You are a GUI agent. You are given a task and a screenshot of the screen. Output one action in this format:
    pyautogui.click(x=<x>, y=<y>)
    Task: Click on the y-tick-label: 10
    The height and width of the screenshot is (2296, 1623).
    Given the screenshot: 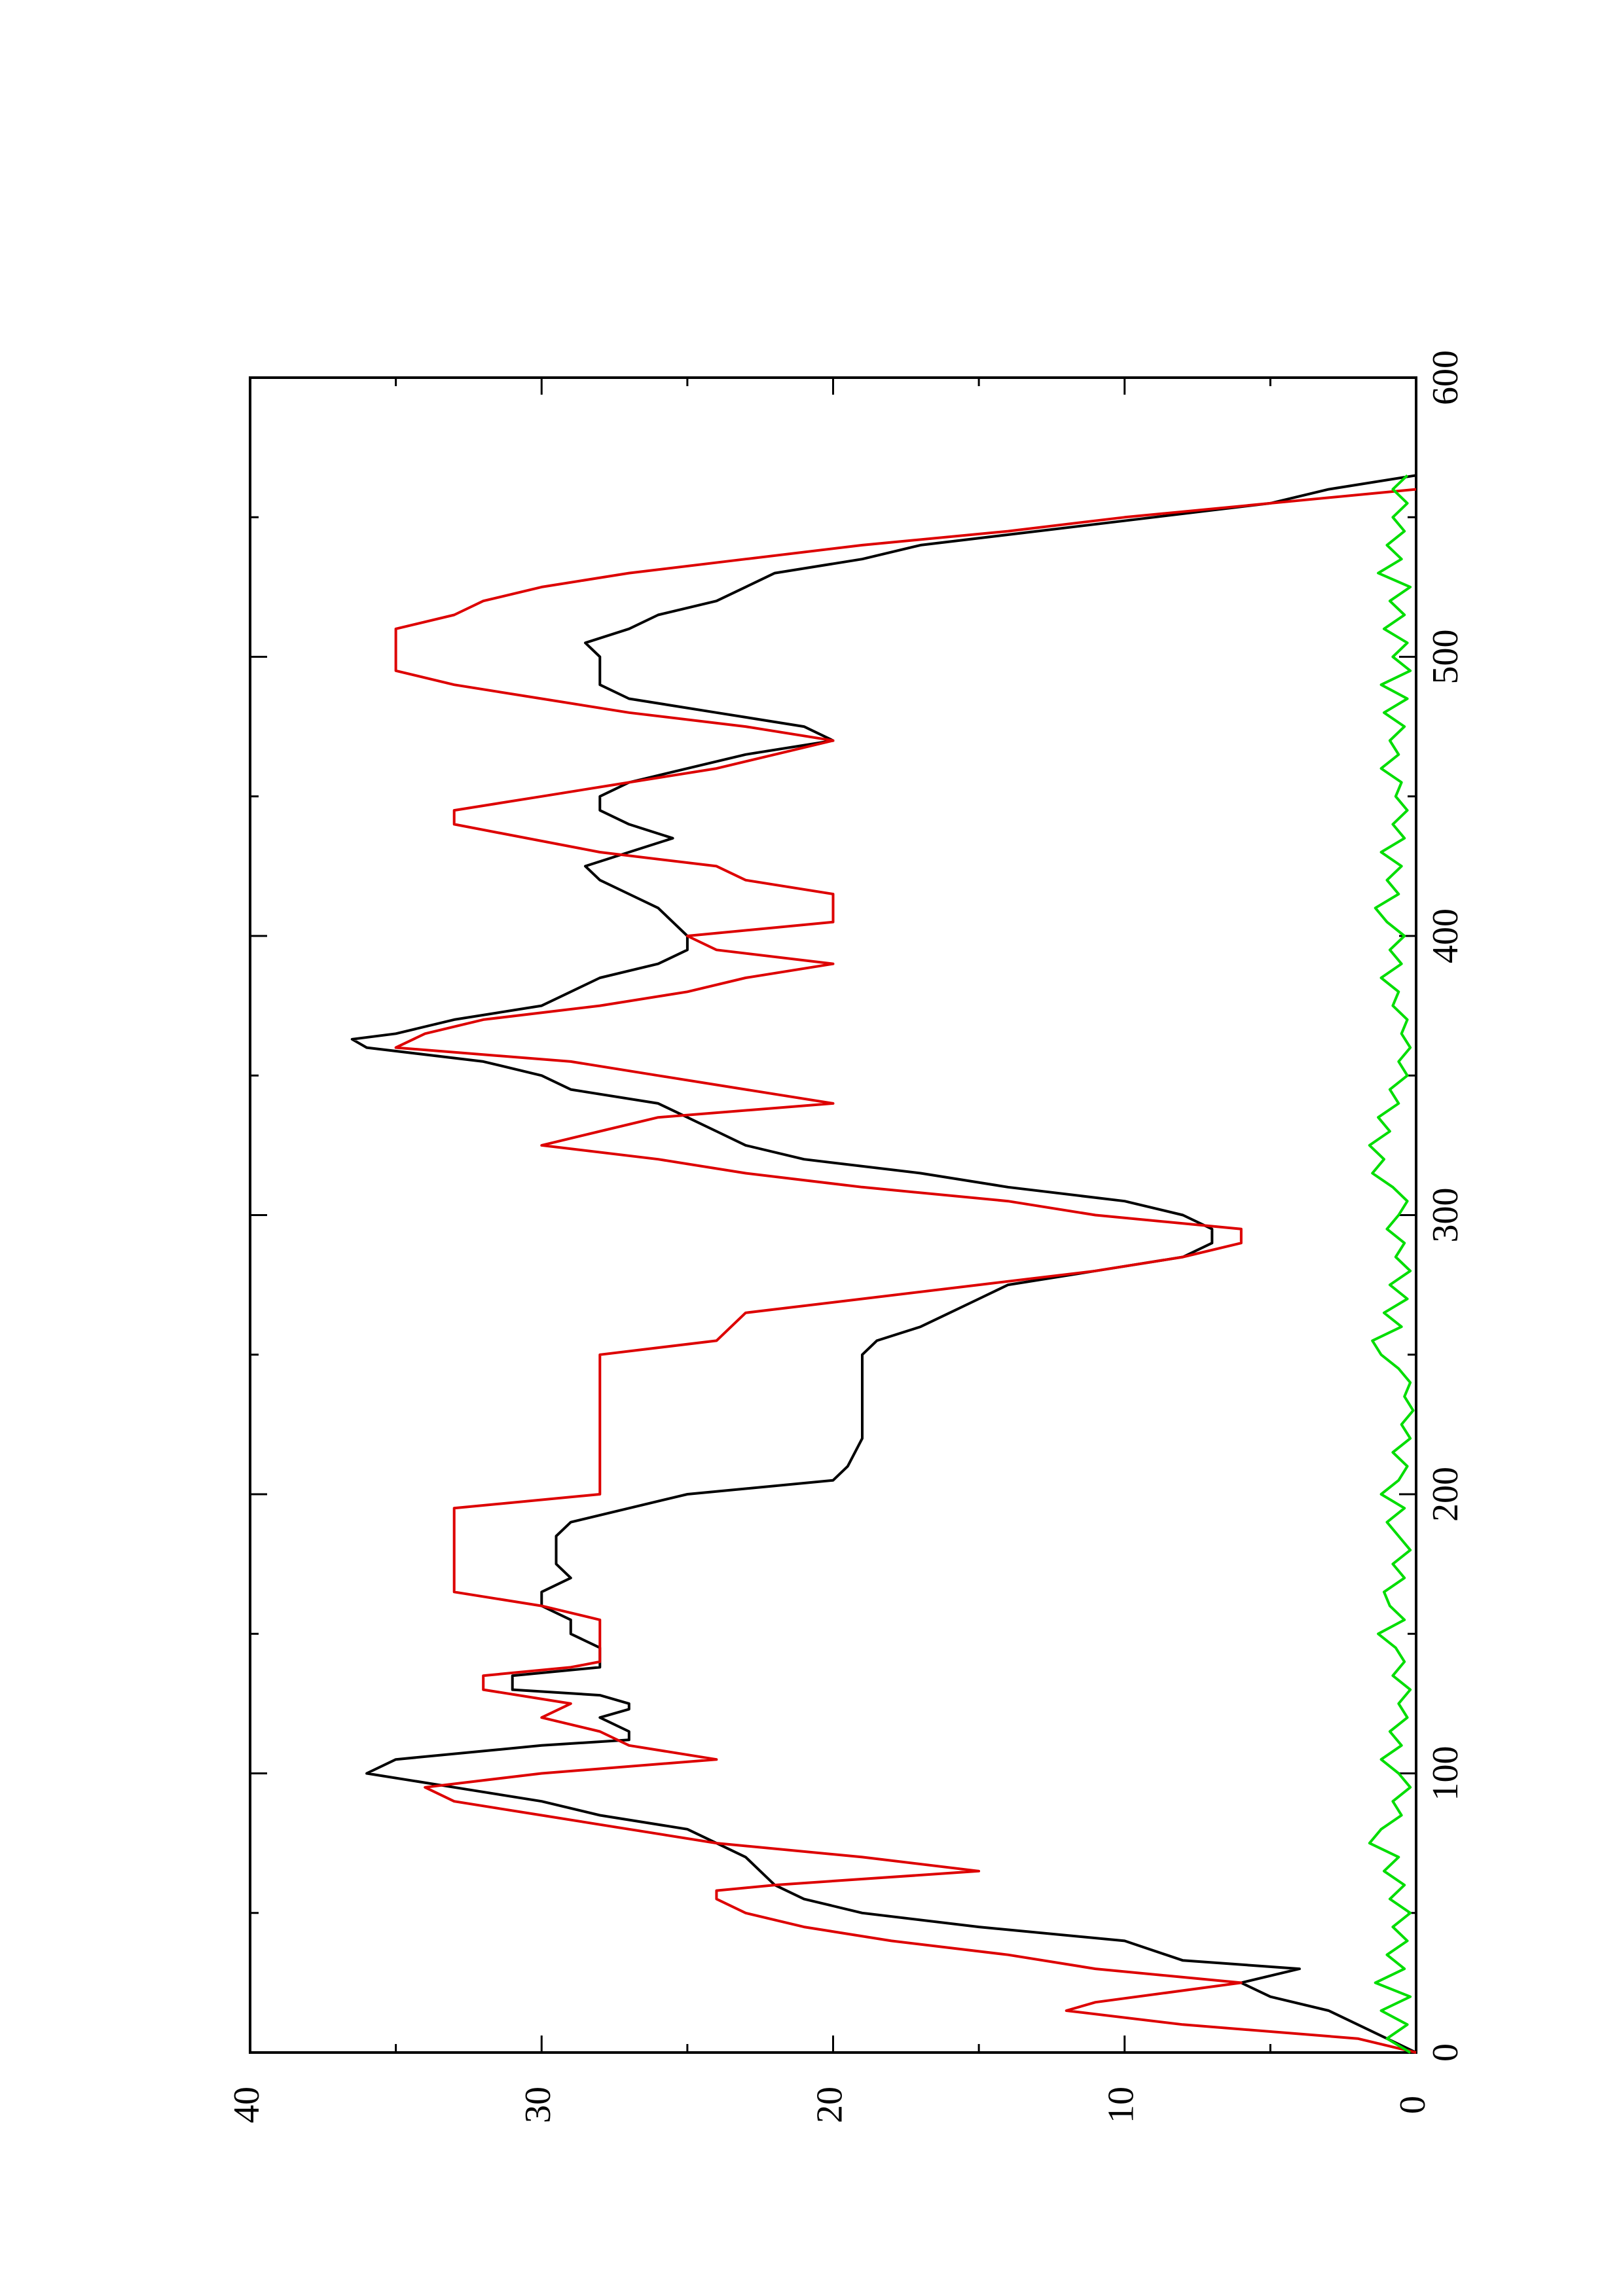 What is the action you would take?
    pyautogui.click(x=1121, y=2105)
    